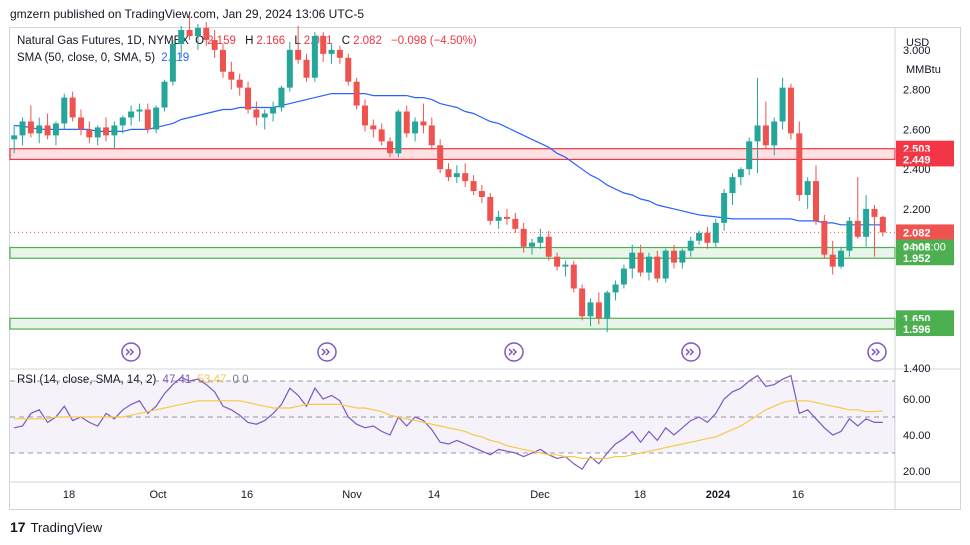  What do you see at coordinates (177, 380) in the screenshot?
I see `rsi-value: 47.41` at bounding box center [177, 380].